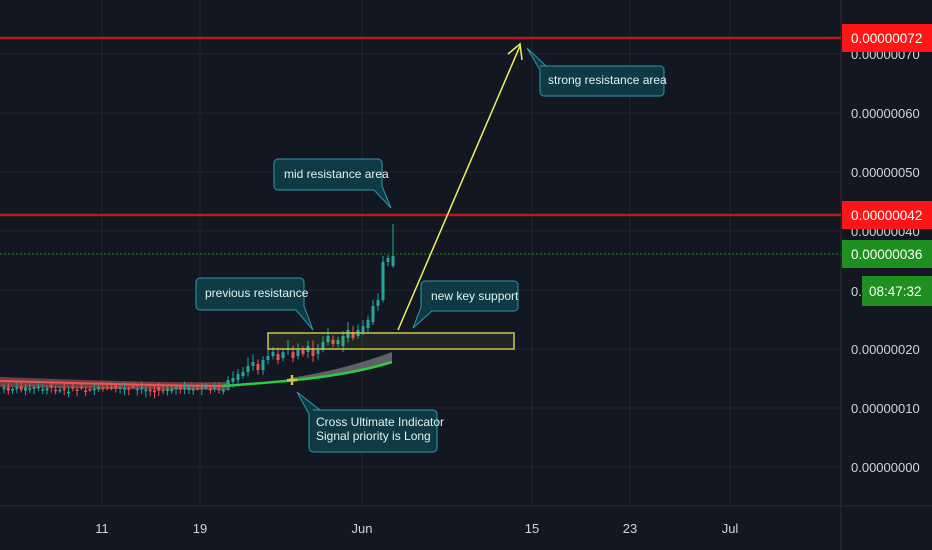  I want to click on long-signal-cross-icon, so click(292, 380).